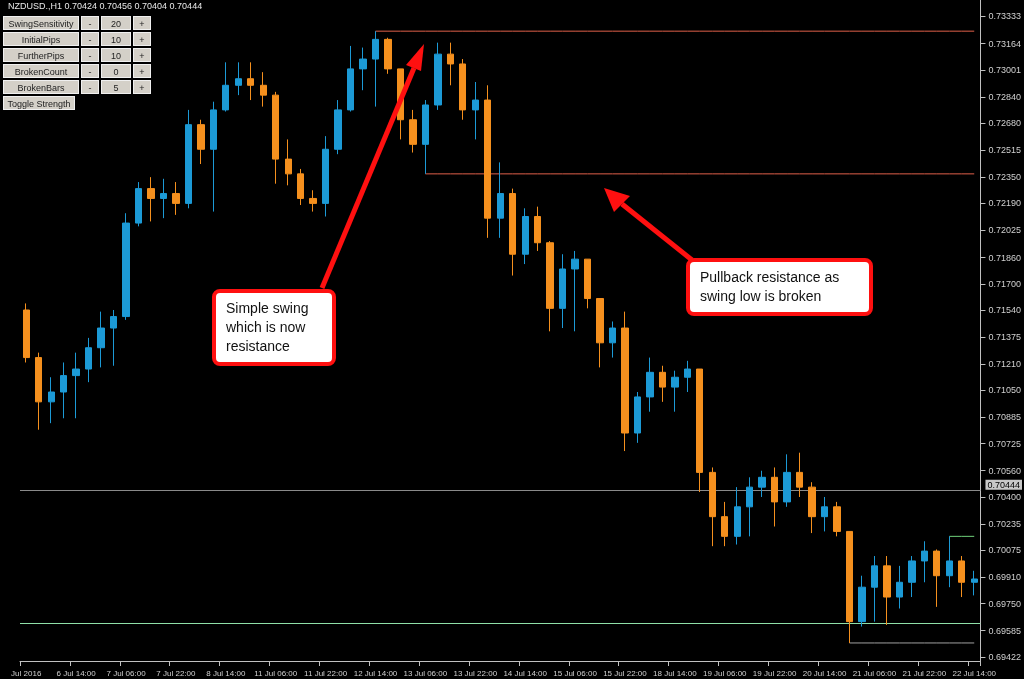 The width and height of the screenshot is (1024, 679). I want to click on x-tick-label: 8 Jul 14:00, so click(226, 673).